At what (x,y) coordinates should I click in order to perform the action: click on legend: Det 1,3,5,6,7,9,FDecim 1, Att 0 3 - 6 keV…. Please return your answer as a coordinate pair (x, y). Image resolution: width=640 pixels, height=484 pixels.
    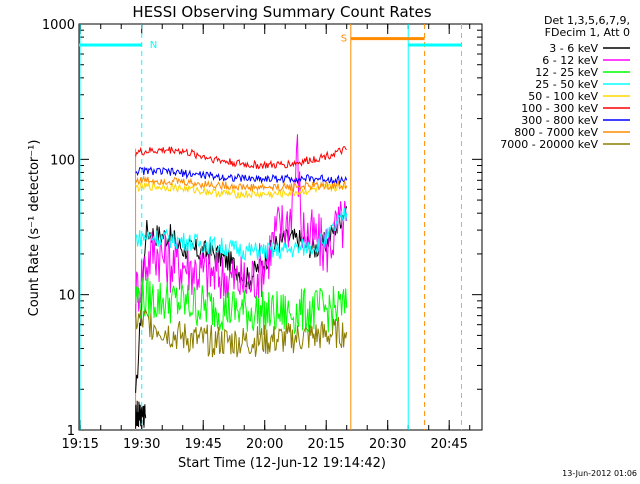
    Looking at the image, I should click on (565, 82).